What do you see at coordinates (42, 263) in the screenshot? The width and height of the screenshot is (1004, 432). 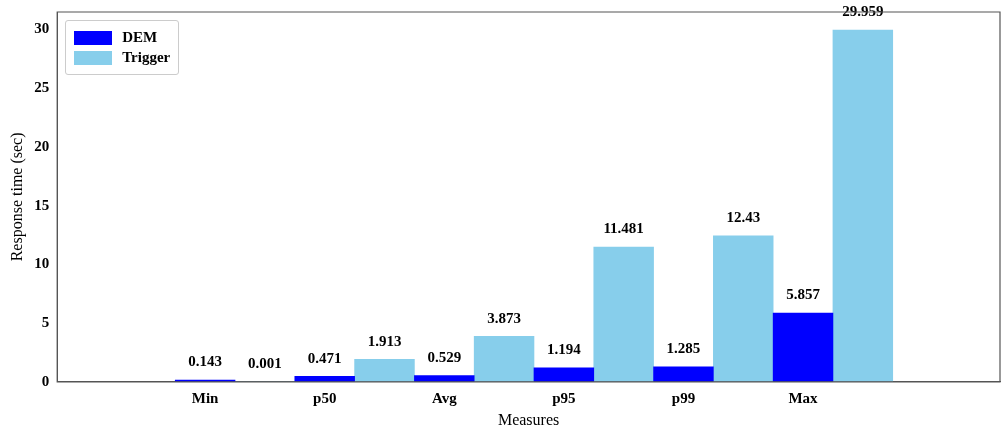 I see `y-tick-label: 10` at bounding box center [42, 263].